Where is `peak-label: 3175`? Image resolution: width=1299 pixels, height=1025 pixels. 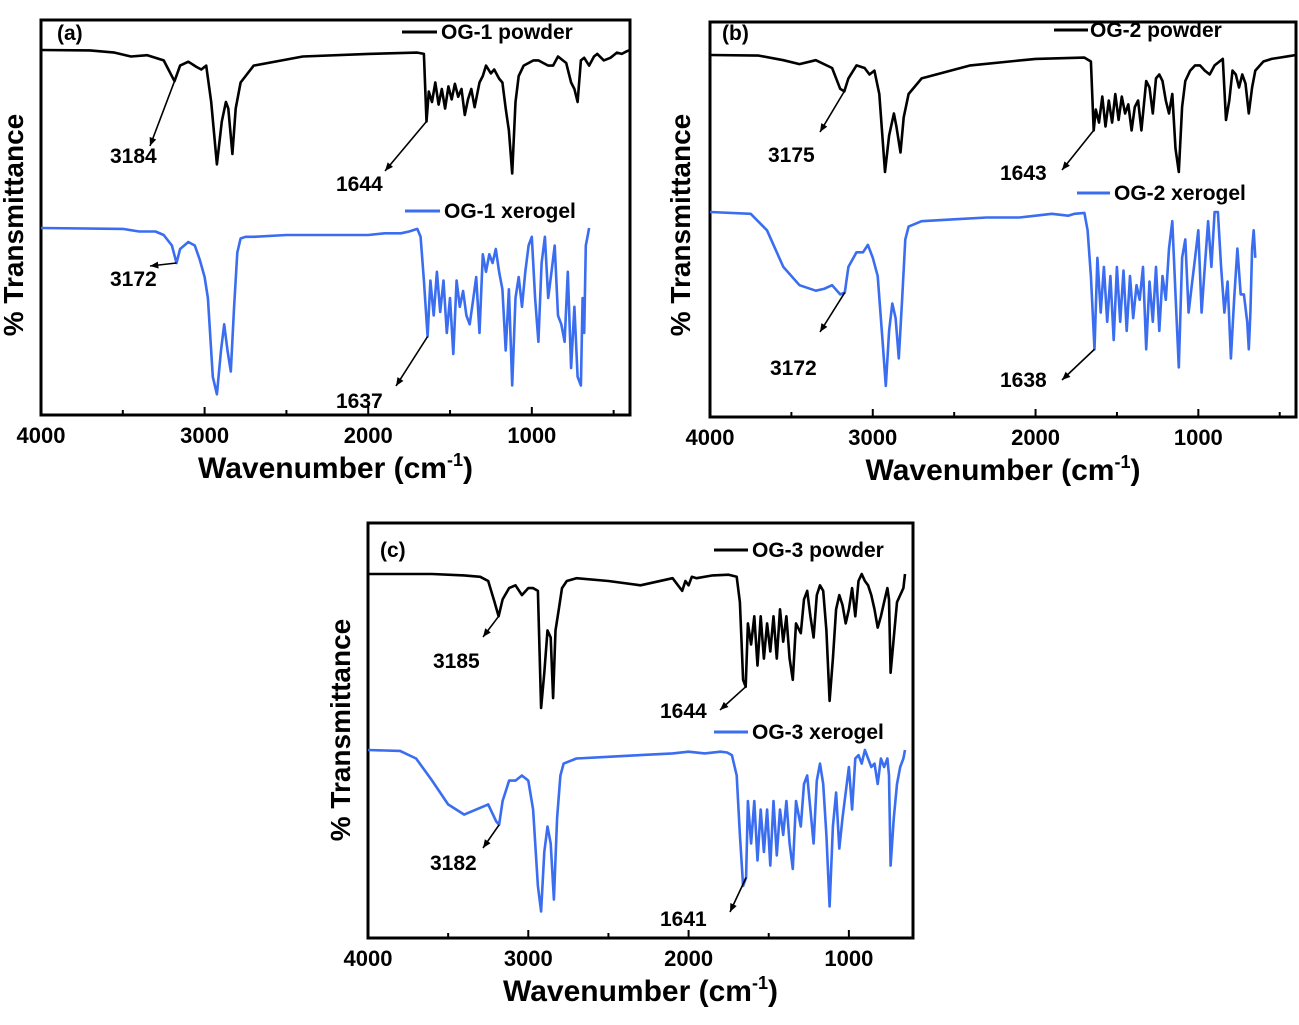
peak-label: 3175 is located at coordinates (791, 155).